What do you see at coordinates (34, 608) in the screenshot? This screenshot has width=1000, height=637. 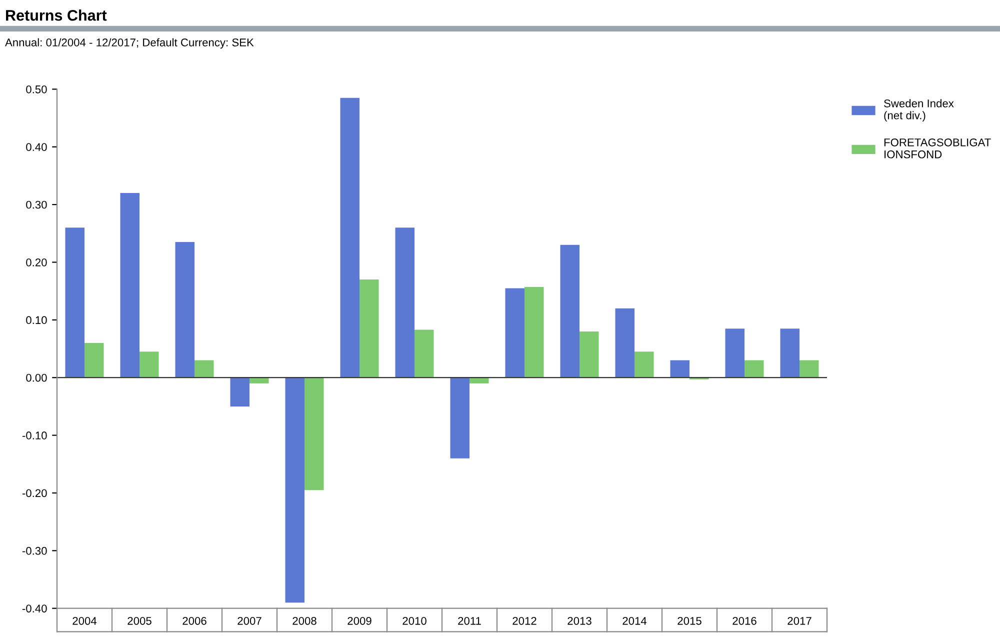 I see `y-tick-label: -0.40` at bounding box center [34, 608].